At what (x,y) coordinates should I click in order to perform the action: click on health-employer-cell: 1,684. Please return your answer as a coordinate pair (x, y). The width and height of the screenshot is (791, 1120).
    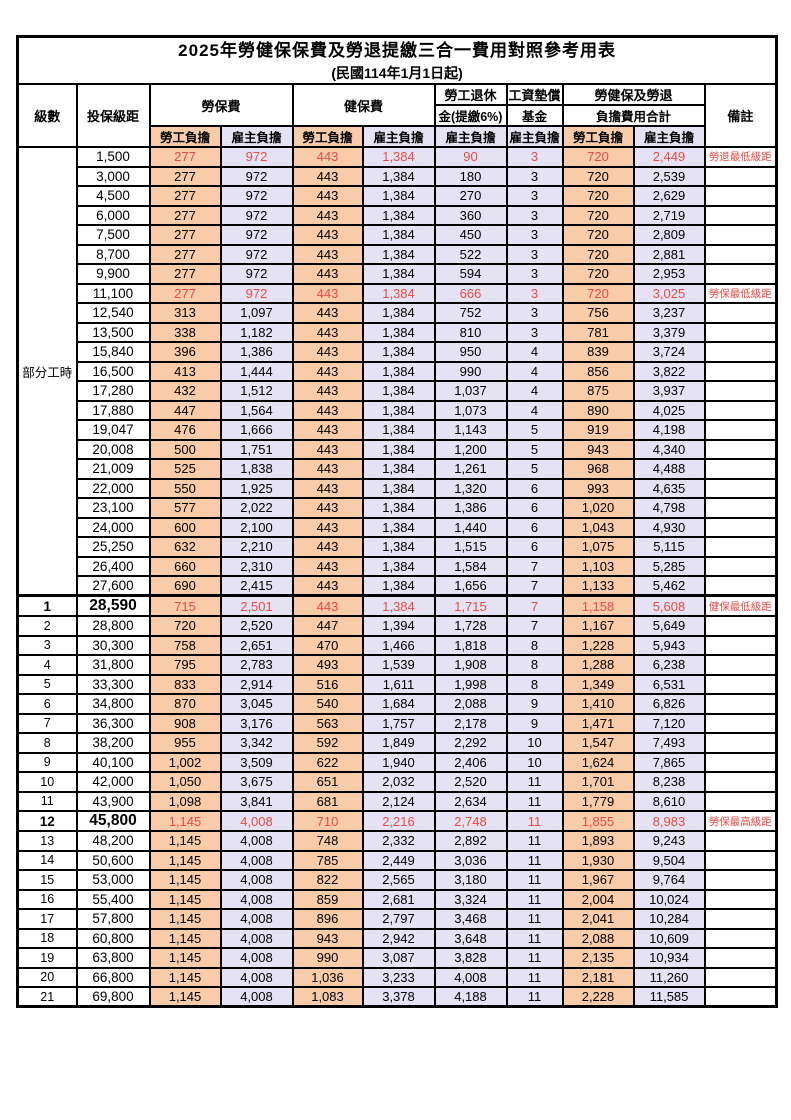
    Looking at the image, I should click on (398, 704).